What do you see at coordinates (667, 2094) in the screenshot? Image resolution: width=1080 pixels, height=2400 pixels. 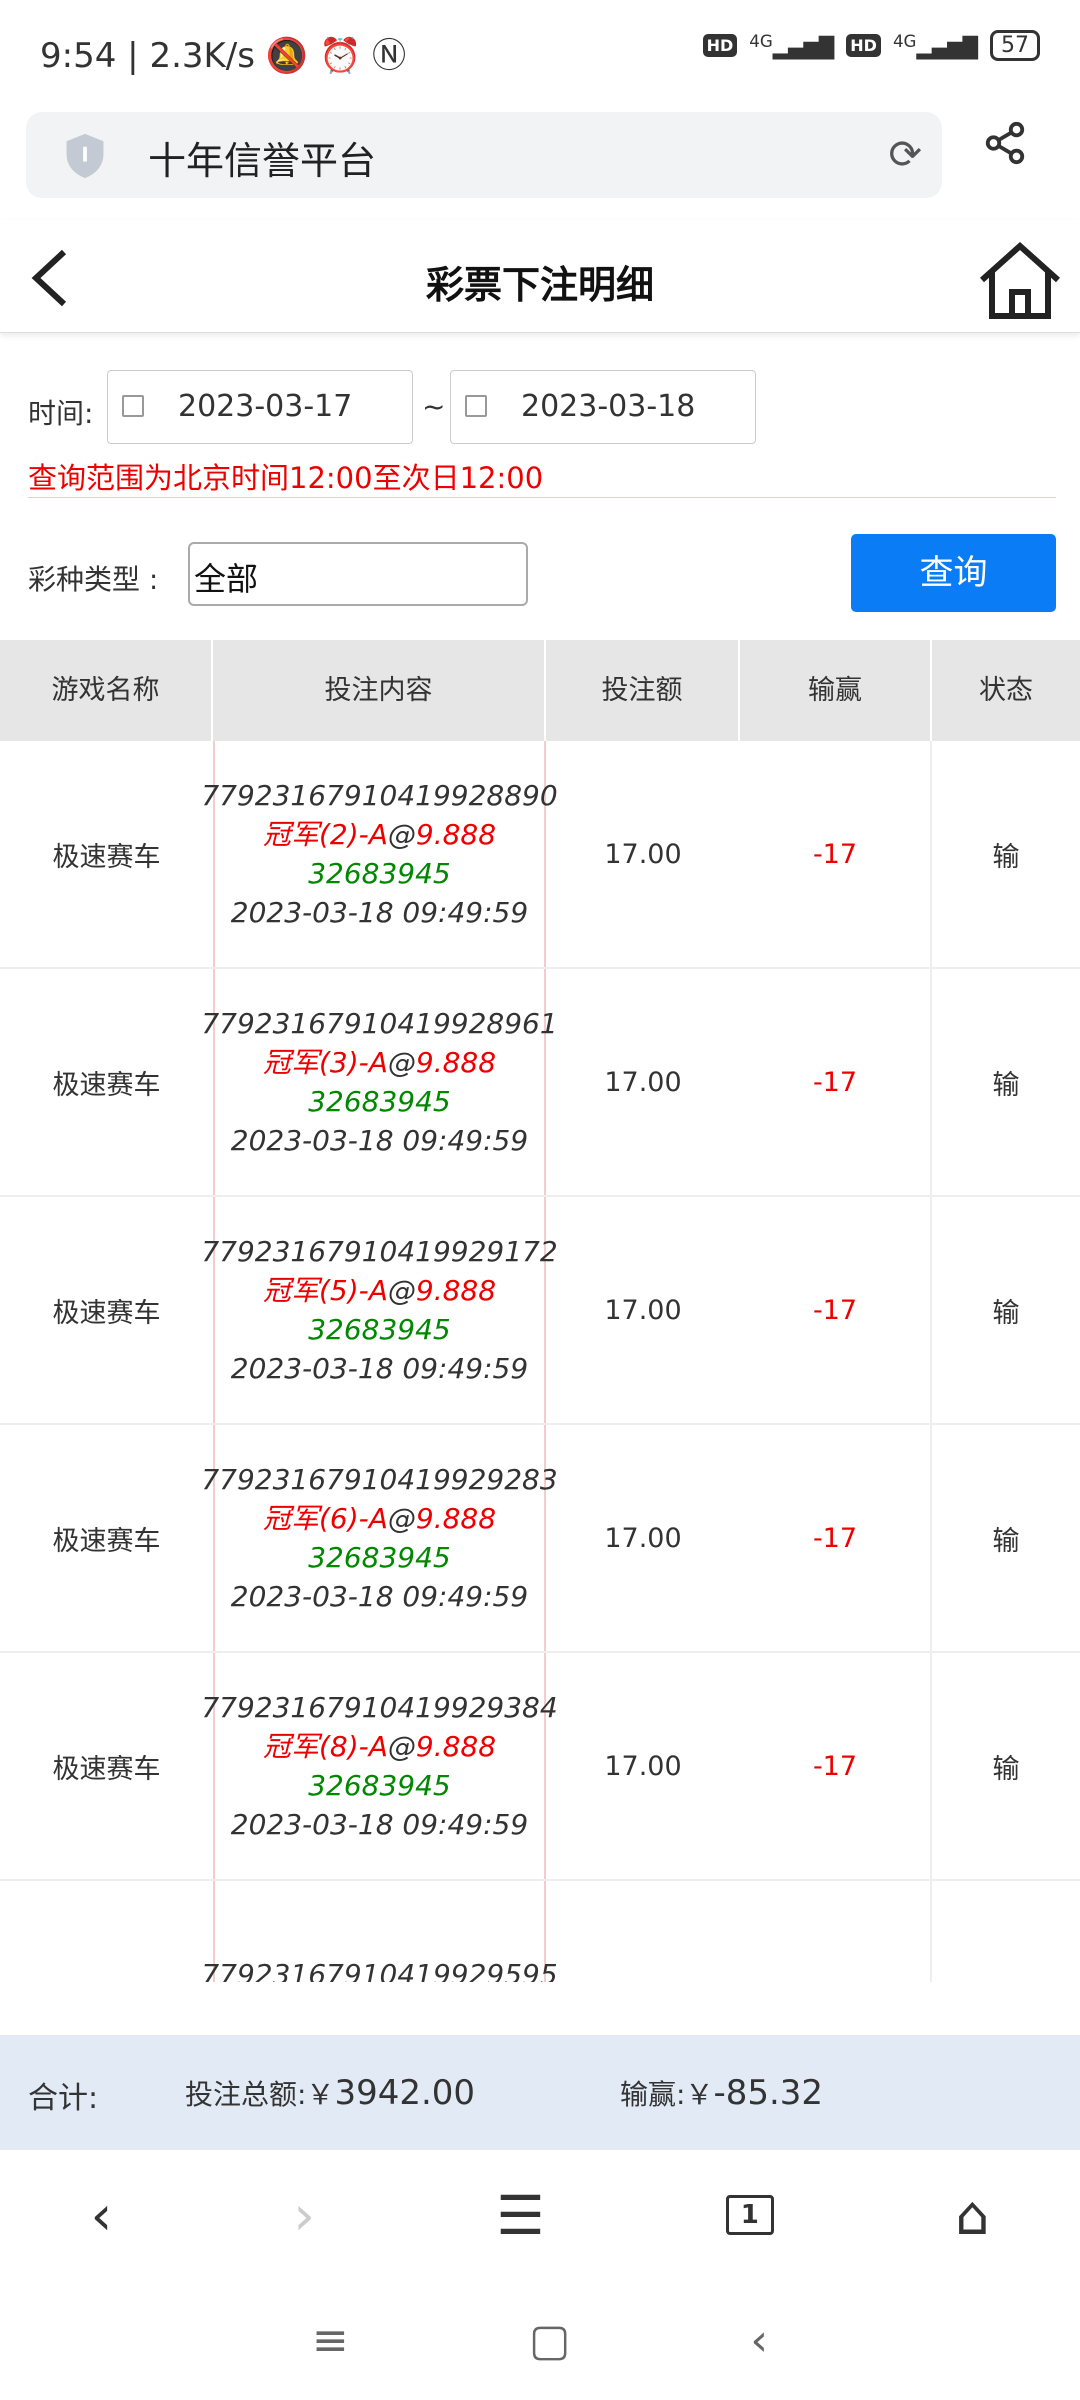 I see `winloss-label: 输赢:￥` at bounding box center [667, 2094].